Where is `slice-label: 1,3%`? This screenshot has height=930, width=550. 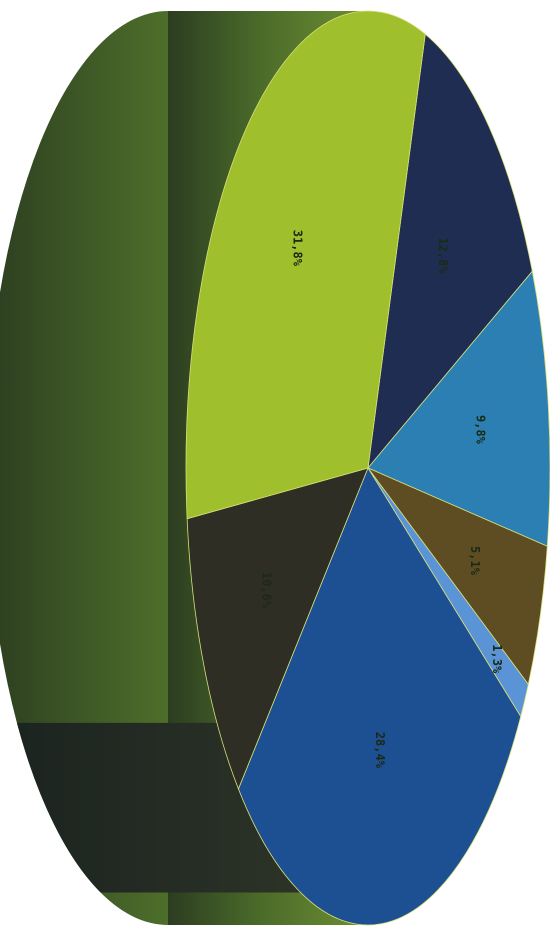 slice-label: 1,3% is located at coordinates (497, 659).